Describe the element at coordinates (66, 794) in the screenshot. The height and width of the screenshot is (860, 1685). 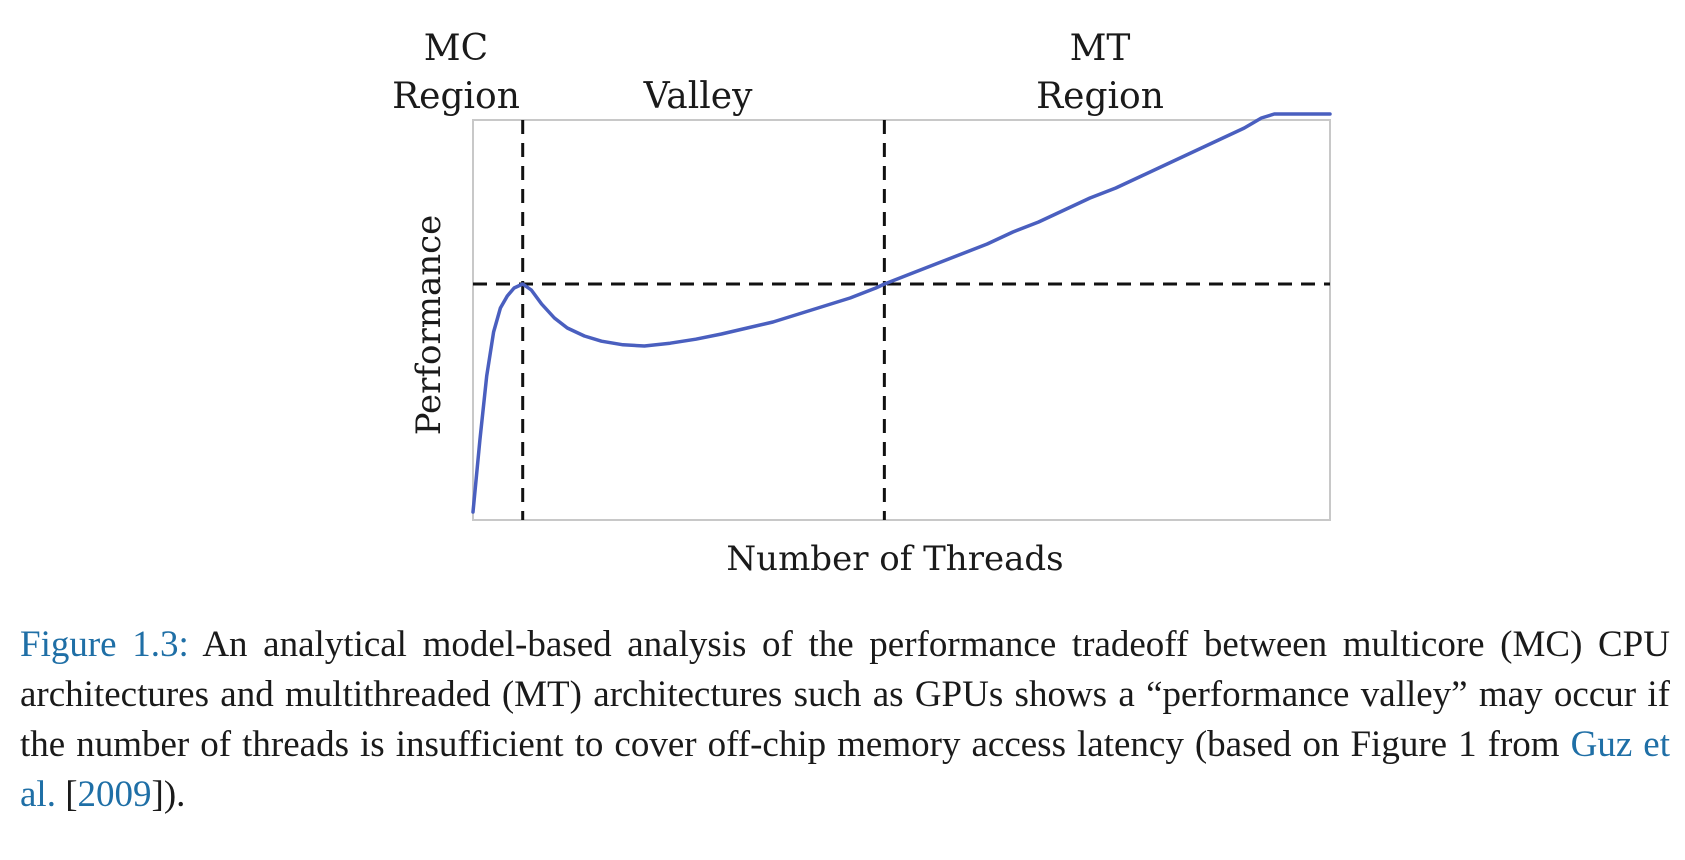
I see `citation-open: [` at that location.